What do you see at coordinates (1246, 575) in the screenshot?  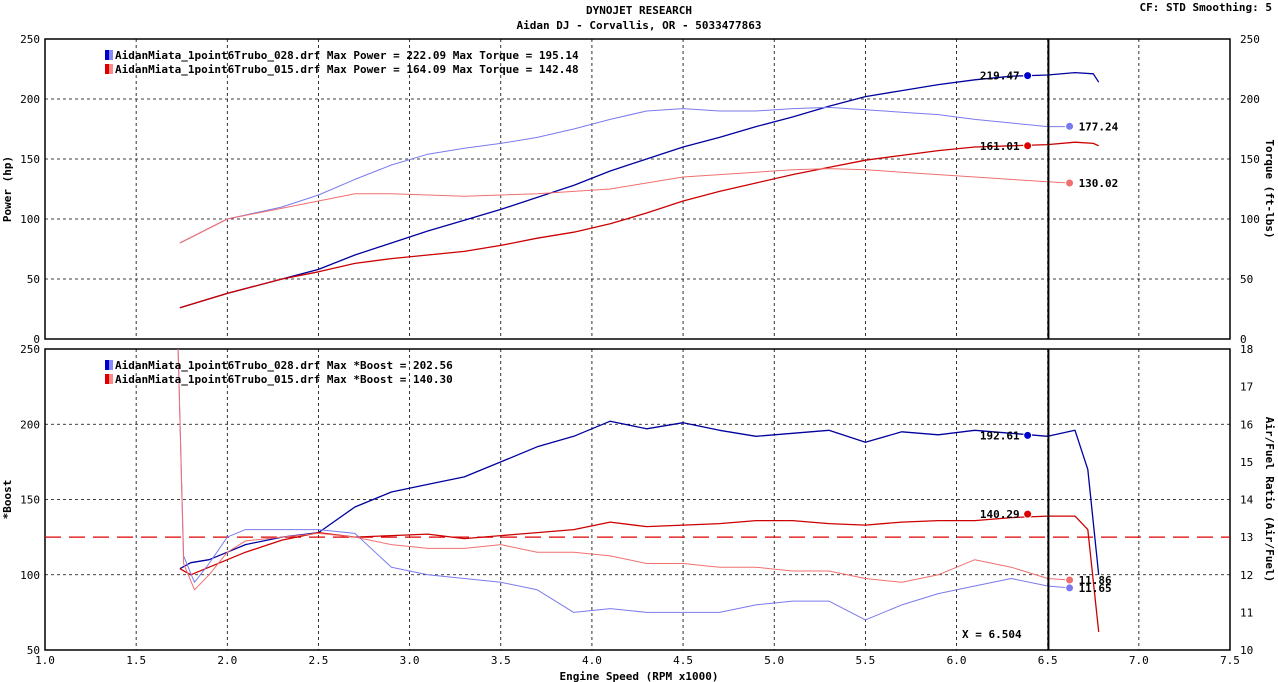 I see `y2-tick-label: 12` at bounding box center [1246, 575].